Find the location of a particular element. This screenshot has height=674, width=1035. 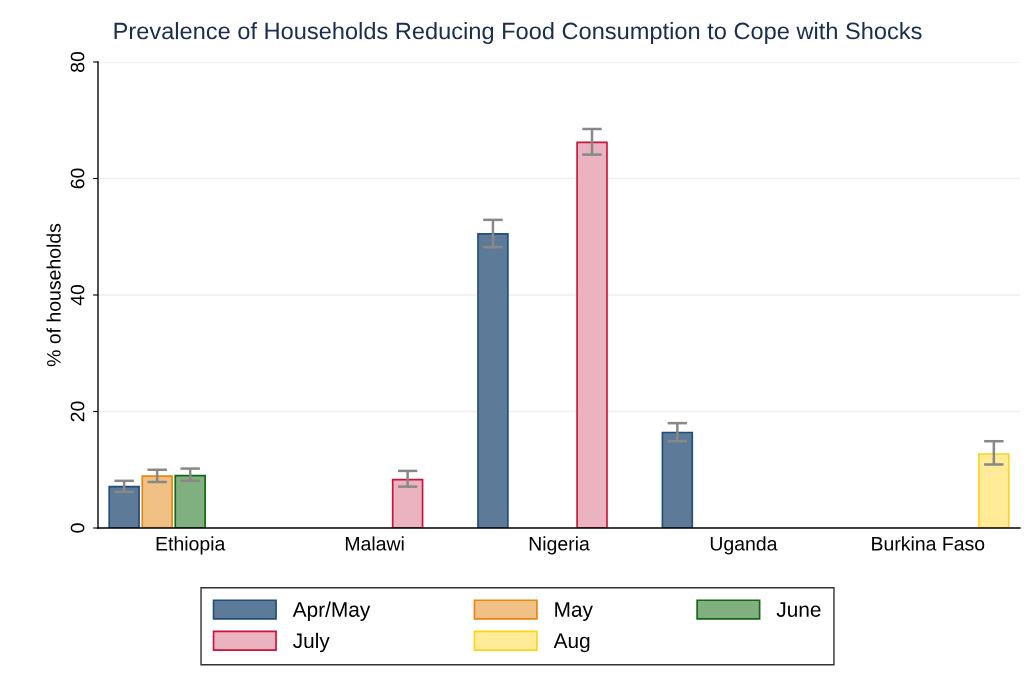

x-tick-label: Nigeria is located at coordinates (559, 545).